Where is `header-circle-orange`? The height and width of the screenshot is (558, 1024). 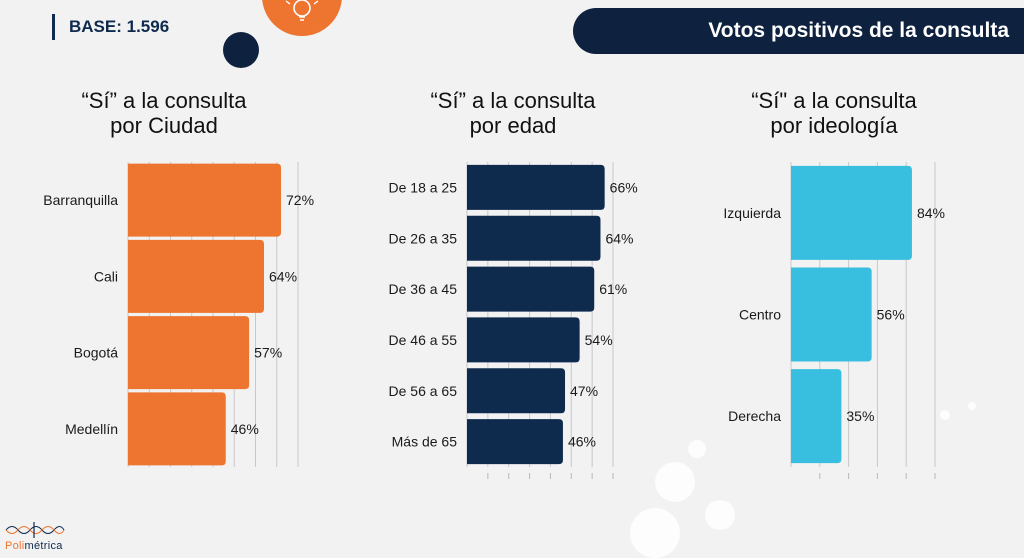 header-circle-orange is located at coordinates (302, 18).